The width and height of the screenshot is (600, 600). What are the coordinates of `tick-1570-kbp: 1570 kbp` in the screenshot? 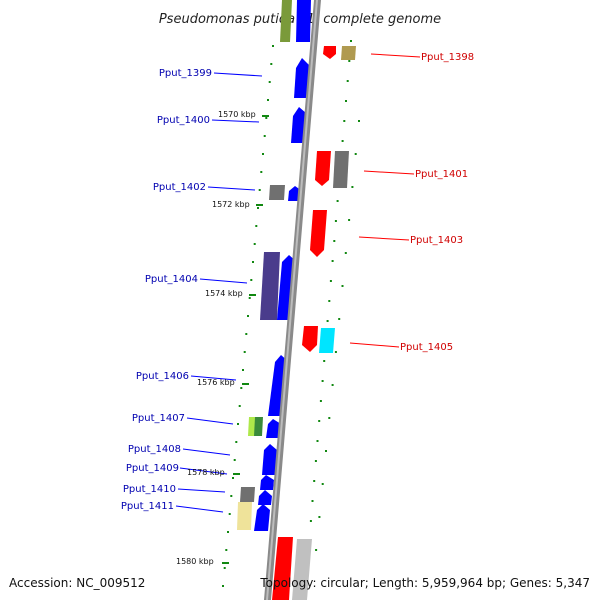 It's located at (237, 114).